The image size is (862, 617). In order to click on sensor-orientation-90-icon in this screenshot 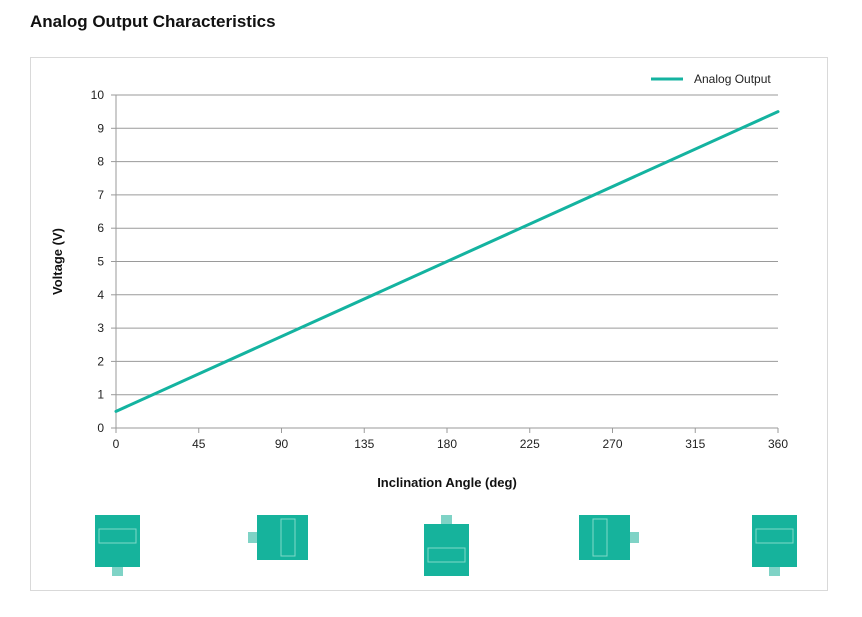, I will do `click(278, 537)`.